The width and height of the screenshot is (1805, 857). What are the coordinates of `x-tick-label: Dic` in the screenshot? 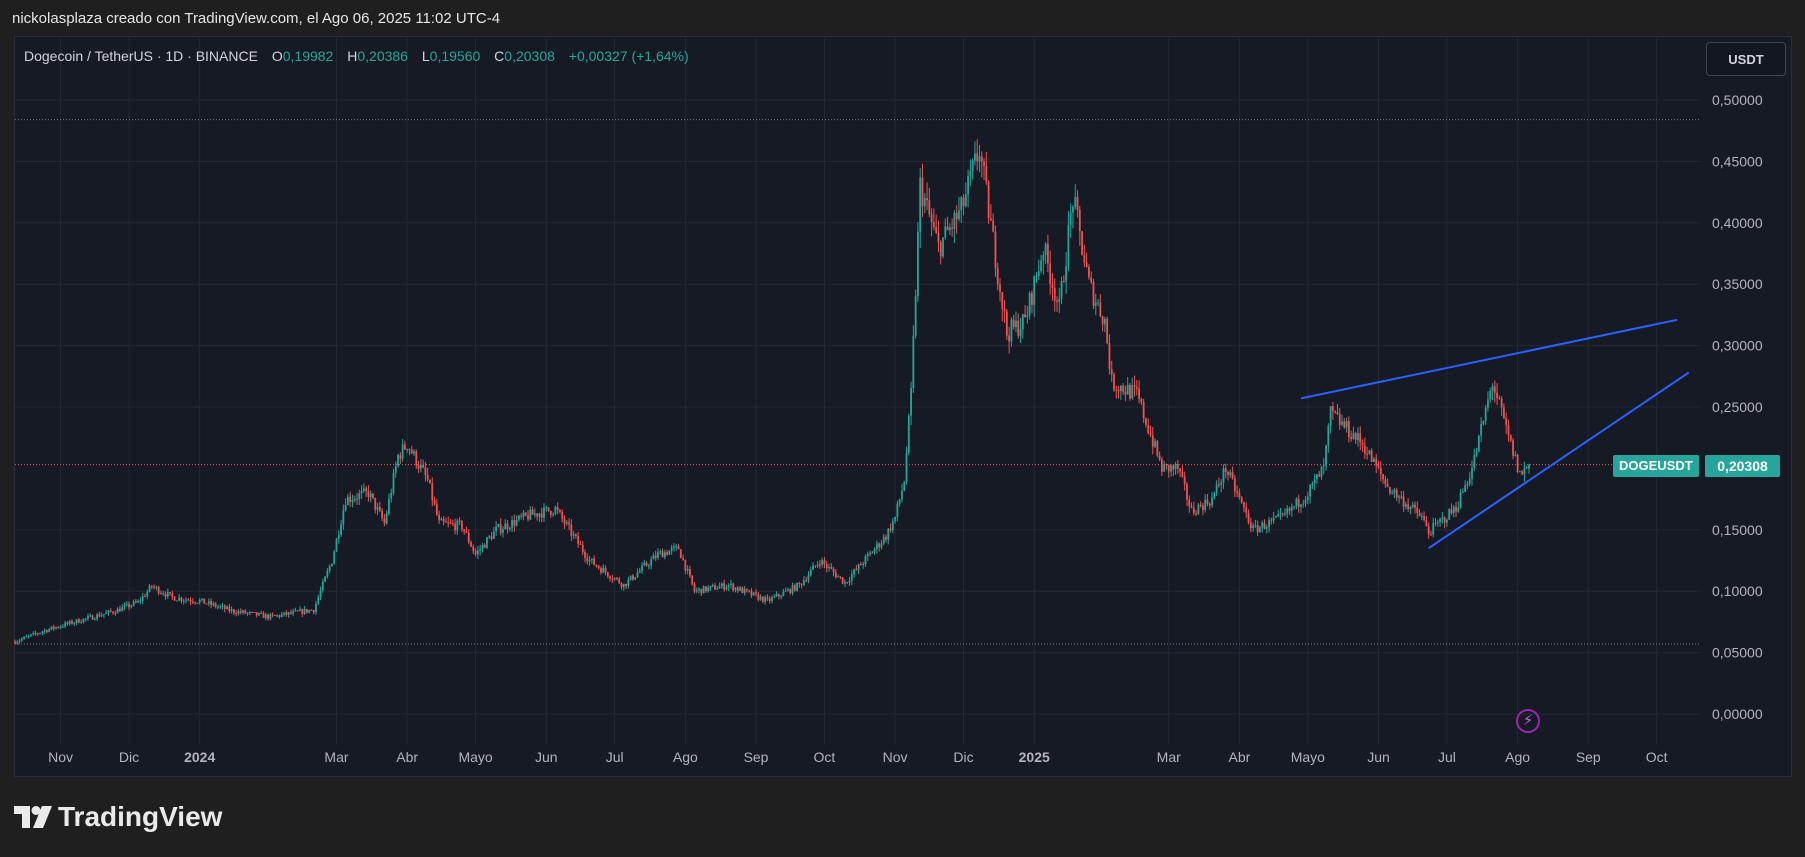 It's located at (963, 757).